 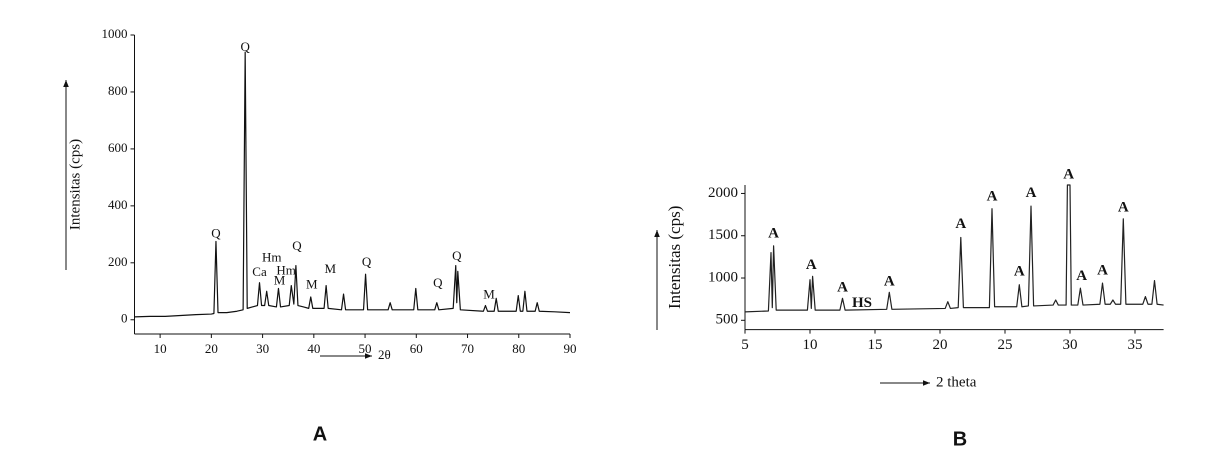 I want to click on peak-label: HS, so click(x=862, y=303).